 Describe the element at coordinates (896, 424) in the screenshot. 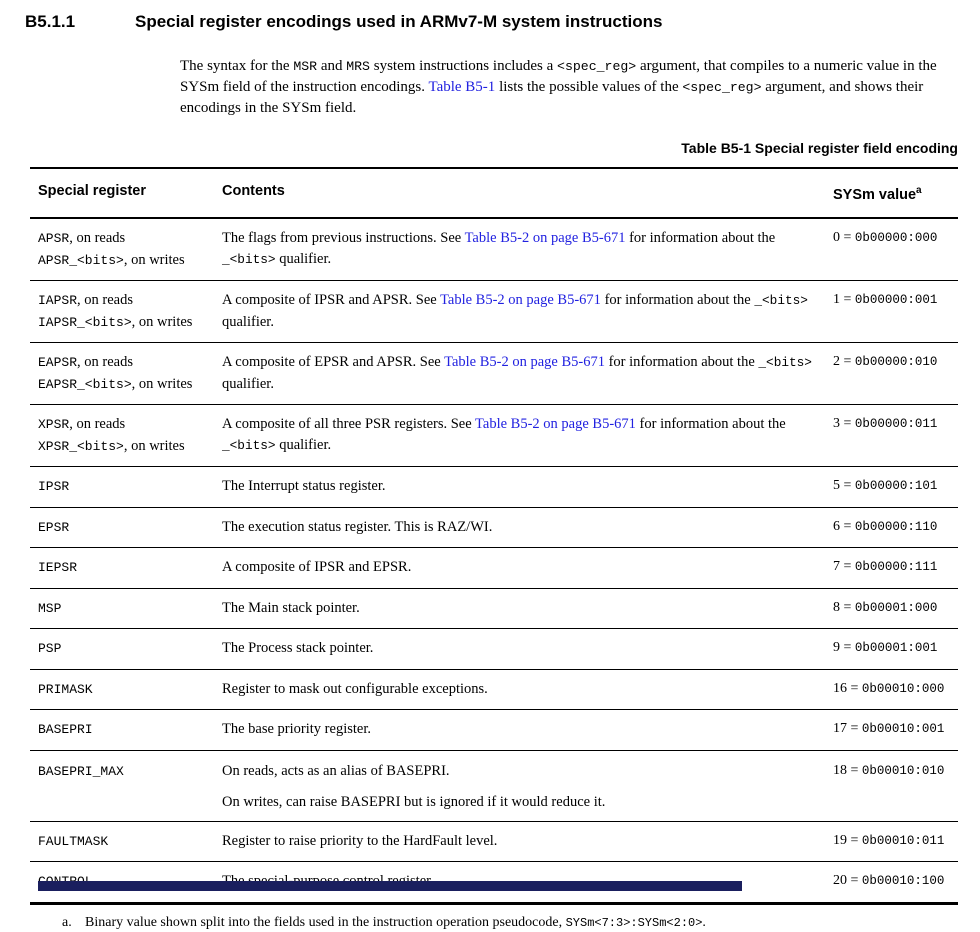

I see `code-text: 0b00000:011` at that location.